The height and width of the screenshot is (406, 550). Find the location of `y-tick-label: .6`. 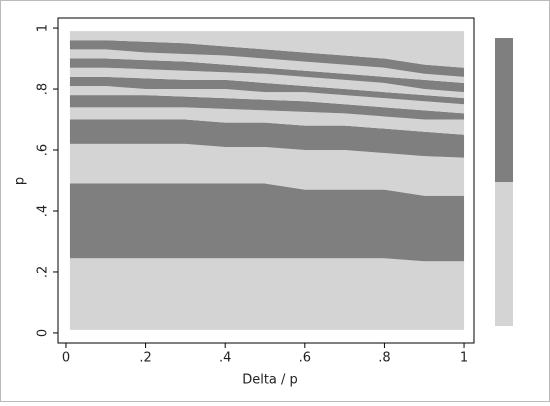

y-tick-label: .6 is located at coordinates (43, 150).